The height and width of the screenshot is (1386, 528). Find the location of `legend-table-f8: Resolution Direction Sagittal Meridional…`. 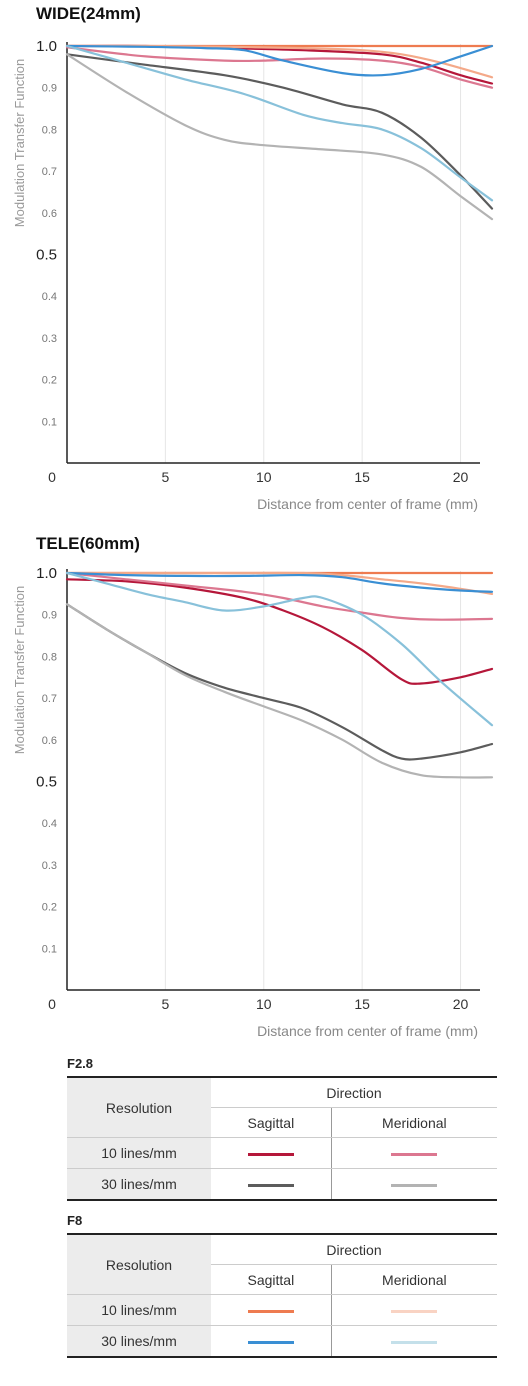

legend-table-f8: Resolution Direction Sagittal Meridional… is located at coordinates (282, 1295).